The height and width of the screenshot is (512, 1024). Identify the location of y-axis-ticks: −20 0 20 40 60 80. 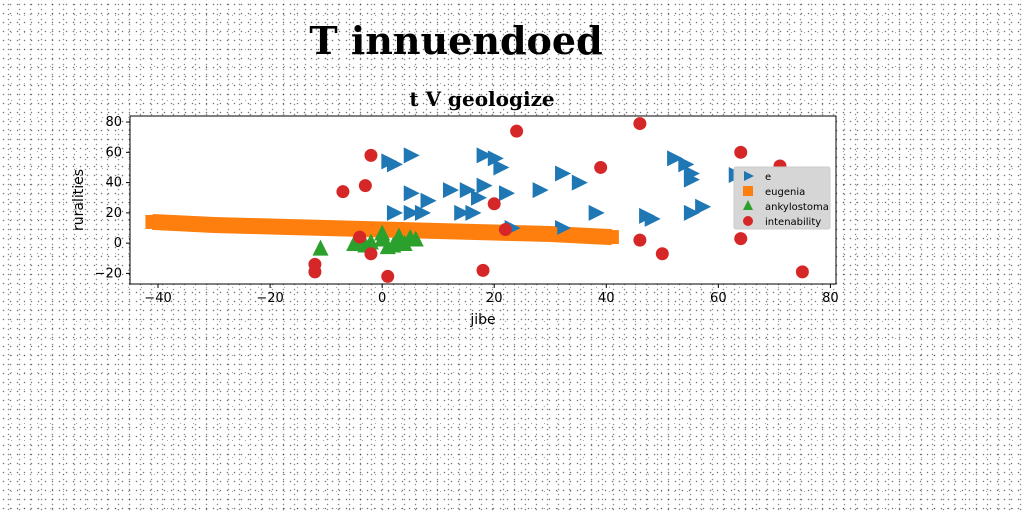
(112, 198).